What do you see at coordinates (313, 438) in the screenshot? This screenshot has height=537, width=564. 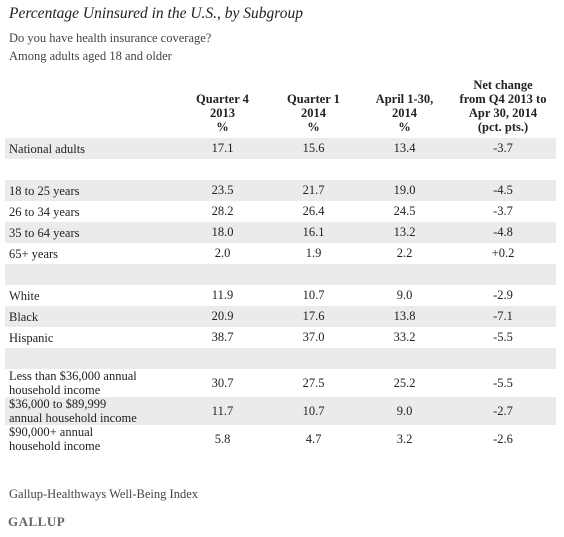 I see `percent-cell: 4.7` at bounding box center [313, 438].